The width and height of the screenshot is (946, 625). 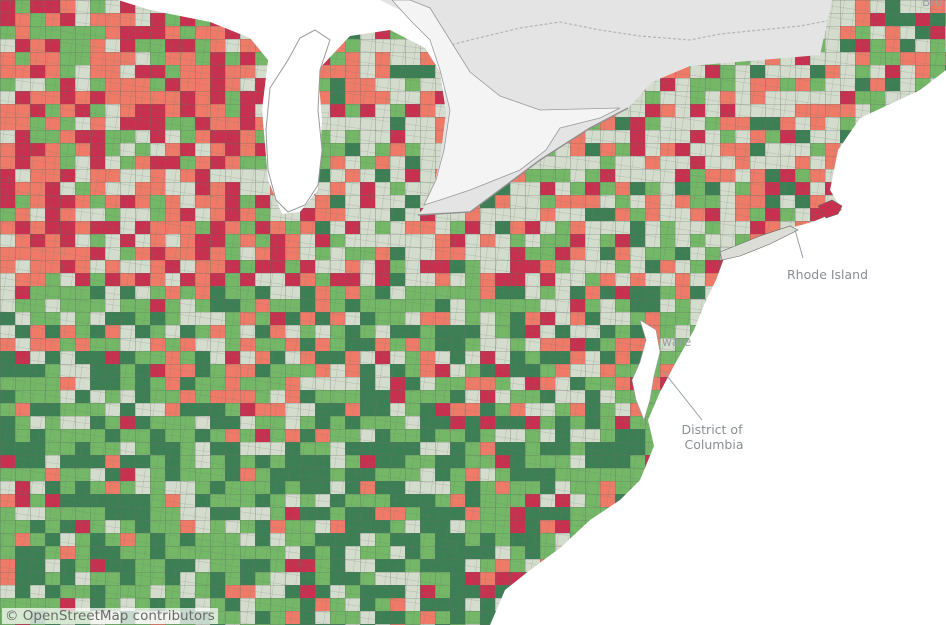 I want to click on map-attribution: © OpenStreetMap contributors, so click(x=110, y=616).